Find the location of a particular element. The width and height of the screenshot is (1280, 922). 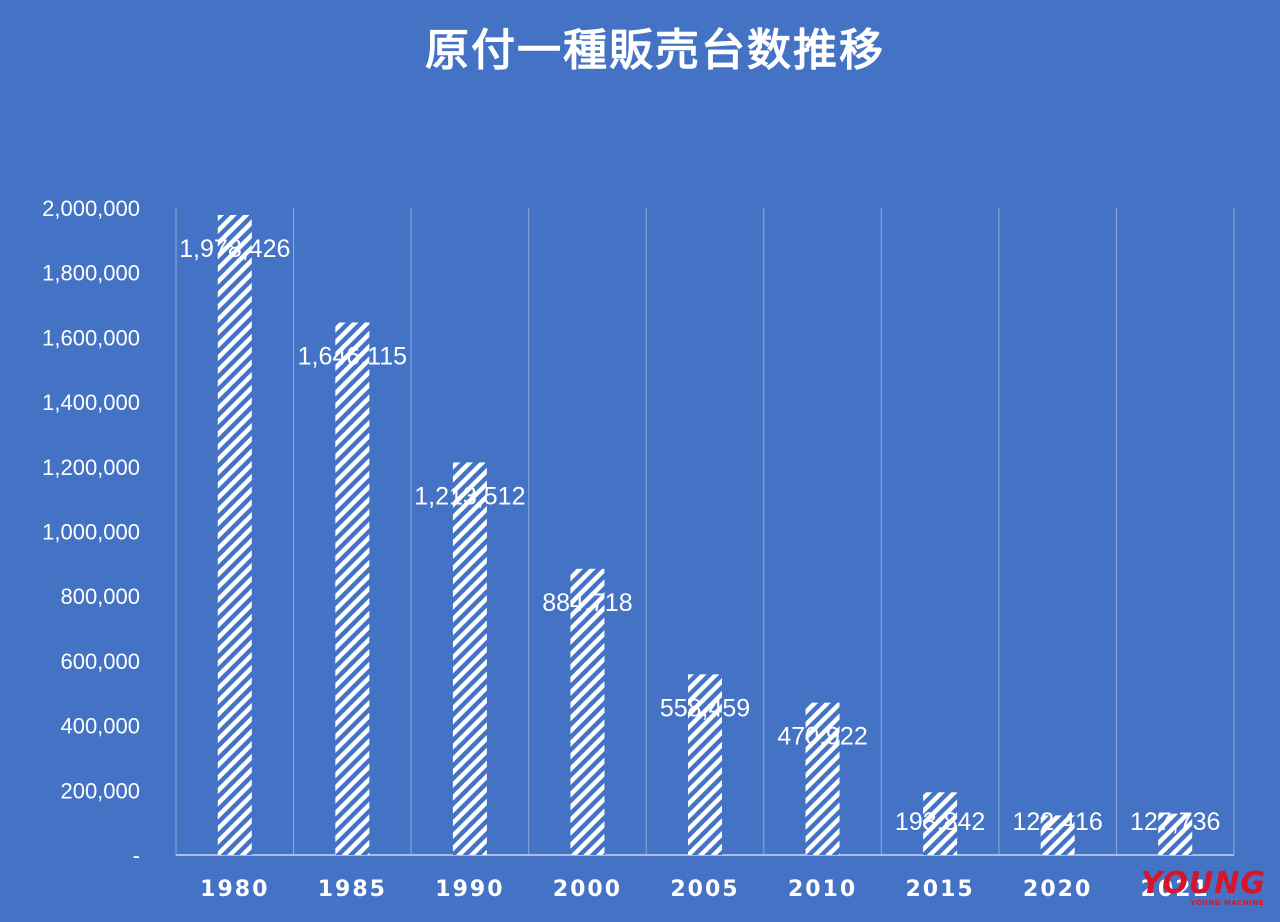

watermark-logo-subtext: YOUNG MACHINE is located at coordinates (1227, 903).